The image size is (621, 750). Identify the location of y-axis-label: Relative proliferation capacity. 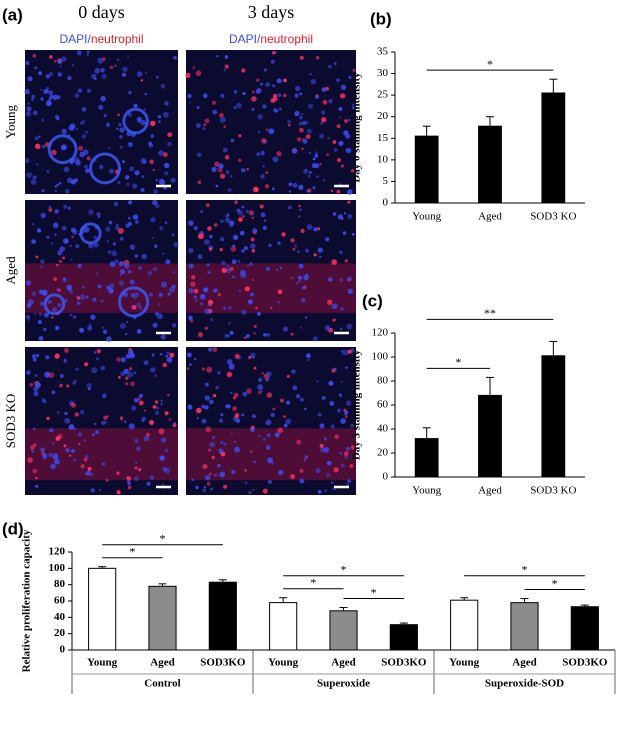
(27, 600).